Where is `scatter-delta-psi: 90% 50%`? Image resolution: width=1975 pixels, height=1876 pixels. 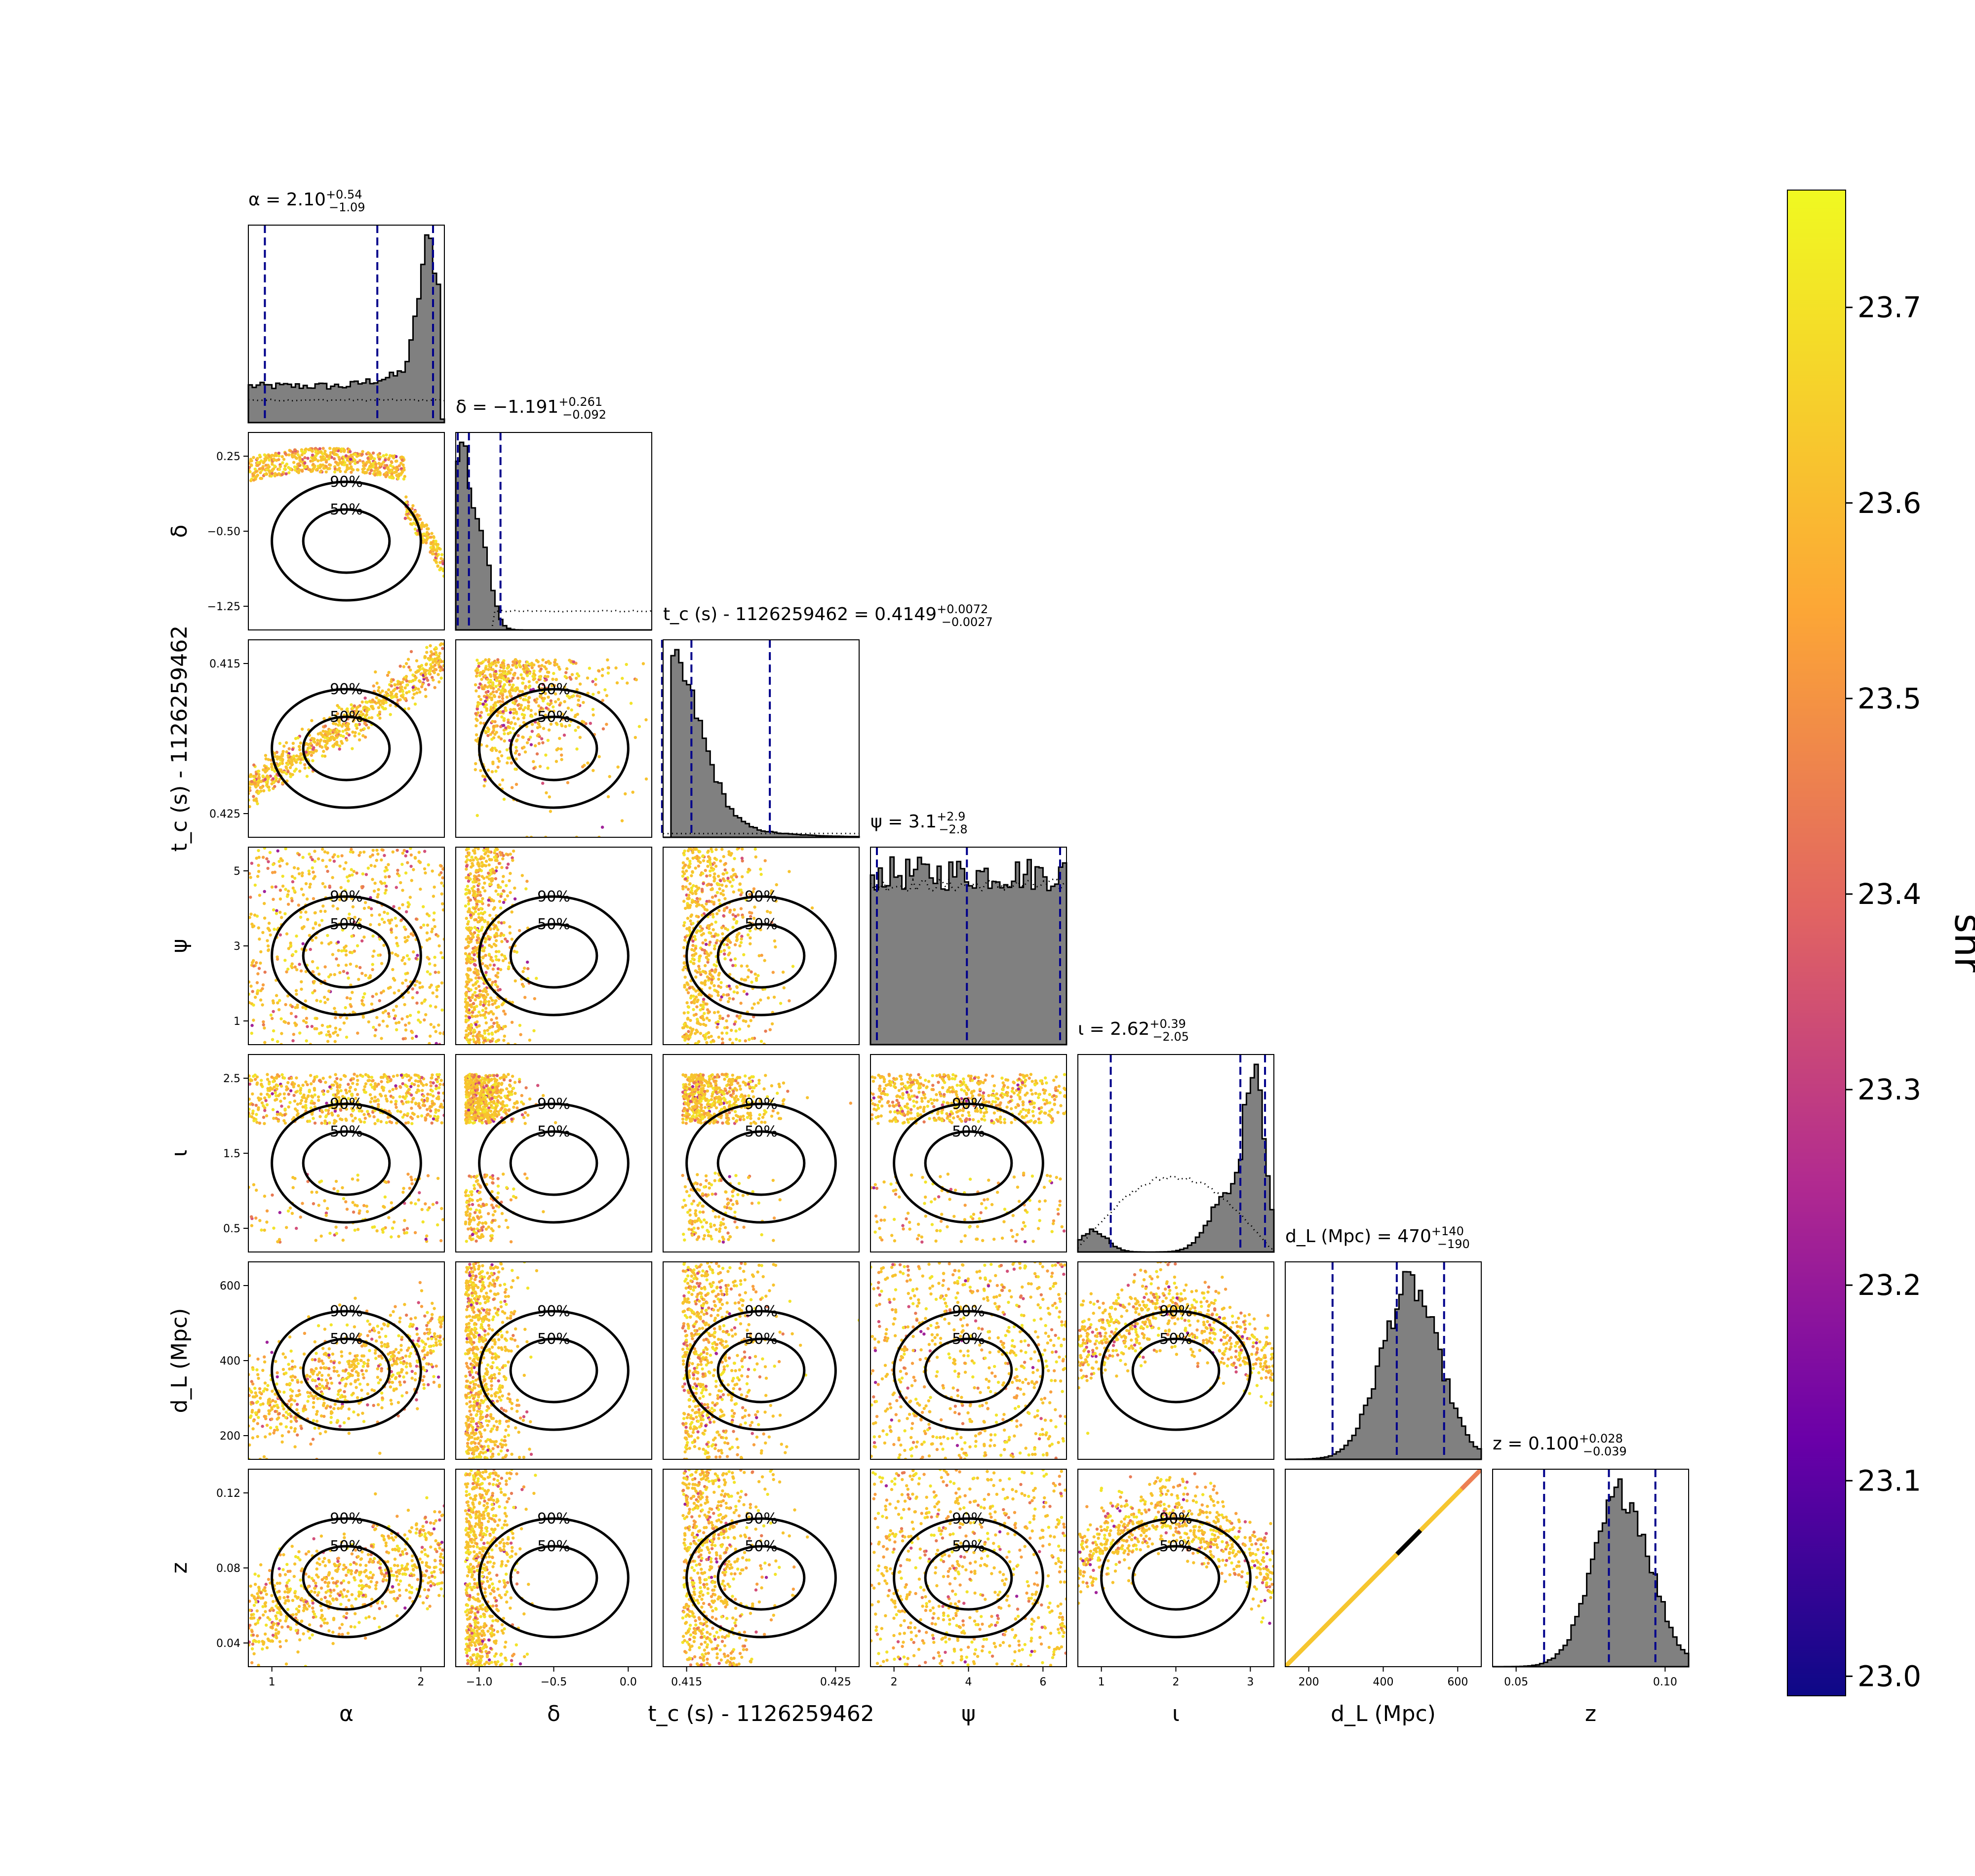 scatter-delta-psi: 90% 50% is located at coordinates (547, 946).